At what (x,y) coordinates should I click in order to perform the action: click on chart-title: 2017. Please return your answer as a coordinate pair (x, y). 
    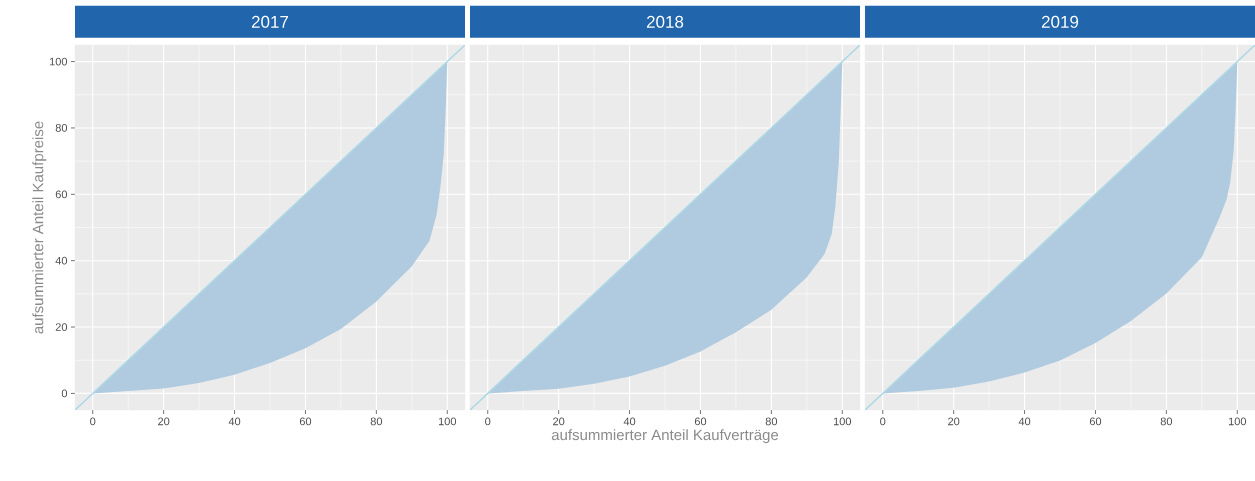
    Looking at the image, I should click on (270, 21).